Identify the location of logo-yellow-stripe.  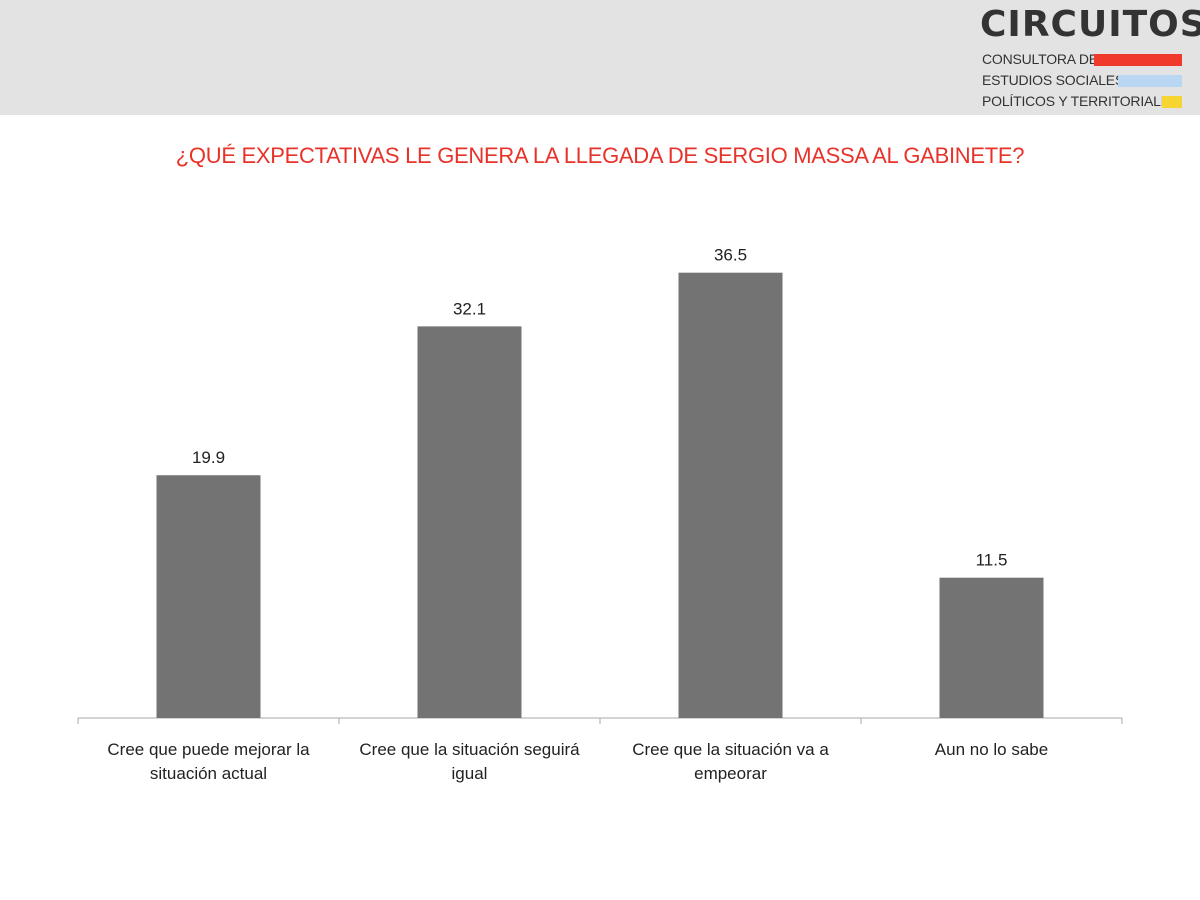
(1172, 102).